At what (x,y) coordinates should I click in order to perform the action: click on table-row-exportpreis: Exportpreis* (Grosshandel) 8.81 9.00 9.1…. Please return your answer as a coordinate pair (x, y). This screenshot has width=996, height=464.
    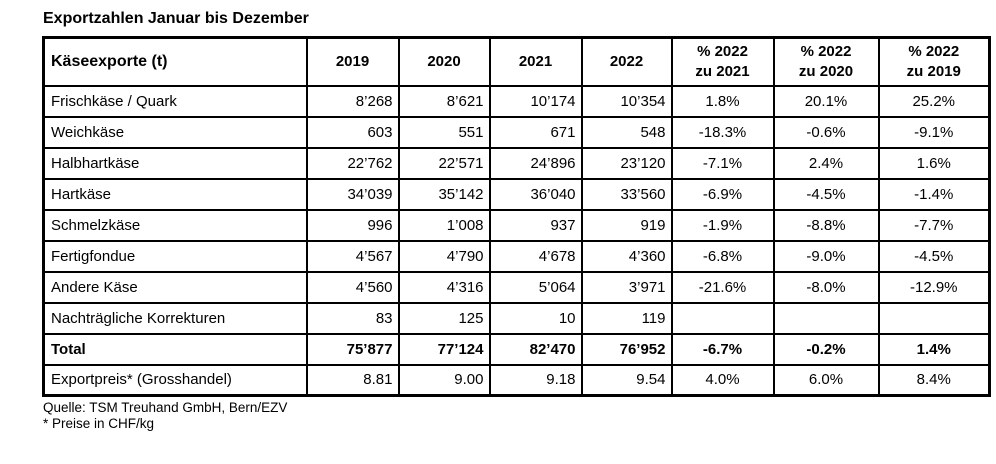
    Looking at the image, I should click on (516, 380).